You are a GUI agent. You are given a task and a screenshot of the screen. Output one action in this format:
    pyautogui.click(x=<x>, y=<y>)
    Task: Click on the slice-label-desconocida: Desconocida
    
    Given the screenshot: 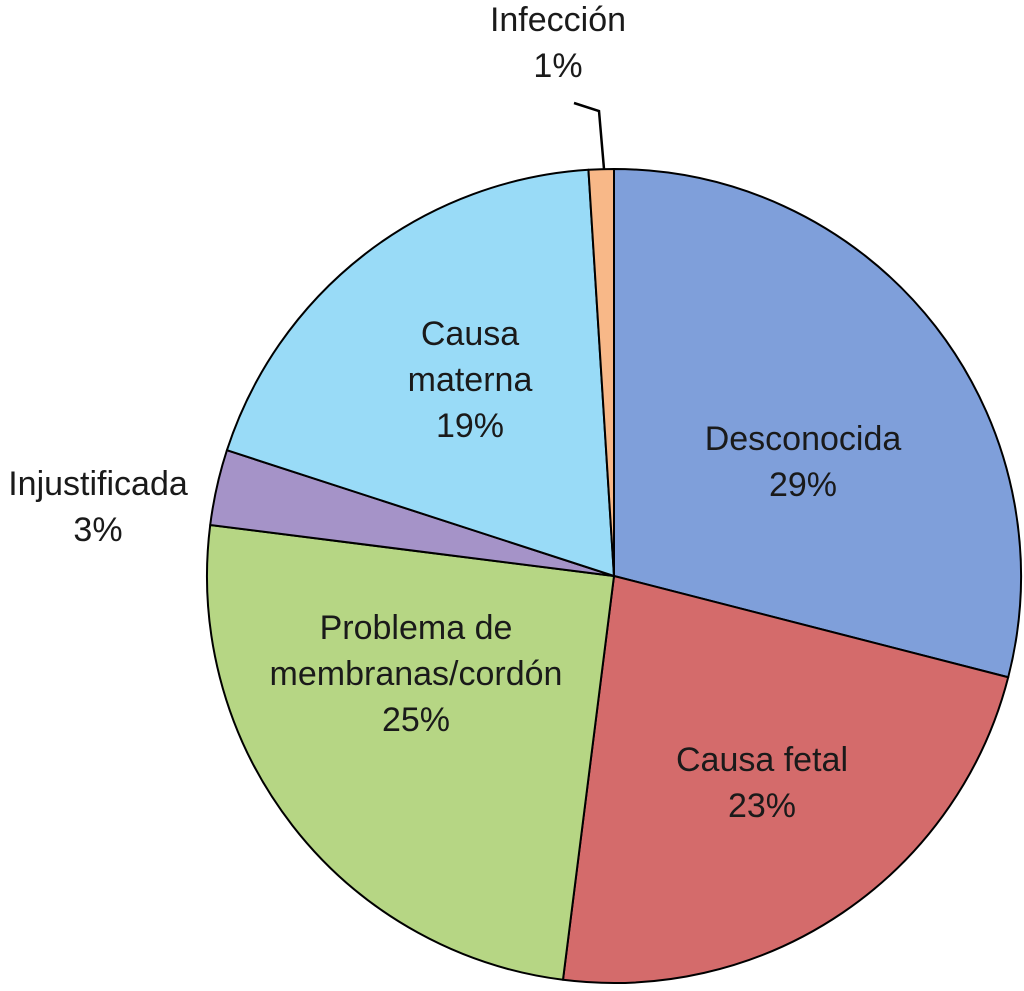 What is the action you would take?
    pyautogui.click(x=803, y=439)
    